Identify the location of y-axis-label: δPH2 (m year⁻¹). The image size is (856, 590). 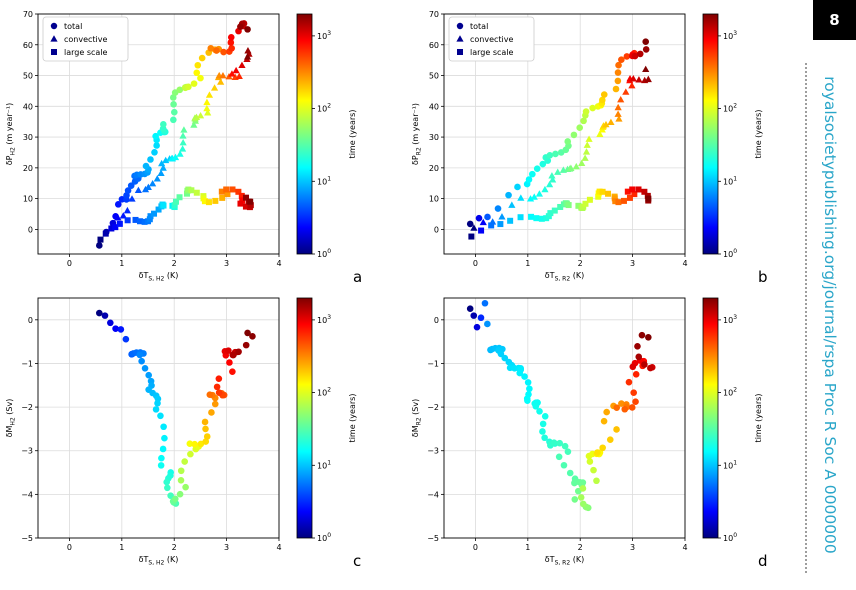
(11, 134).